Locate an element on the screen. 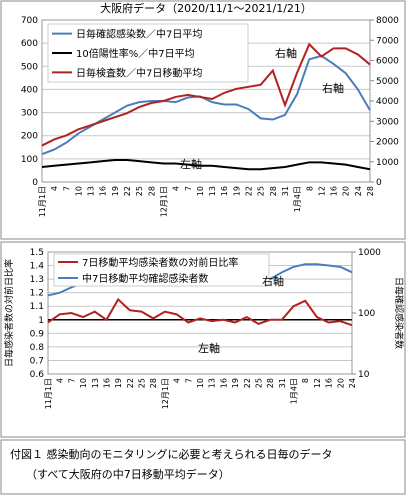 The image size is (406, 500). y2-tick-label: 3000 is located at coordinates (387, 122).